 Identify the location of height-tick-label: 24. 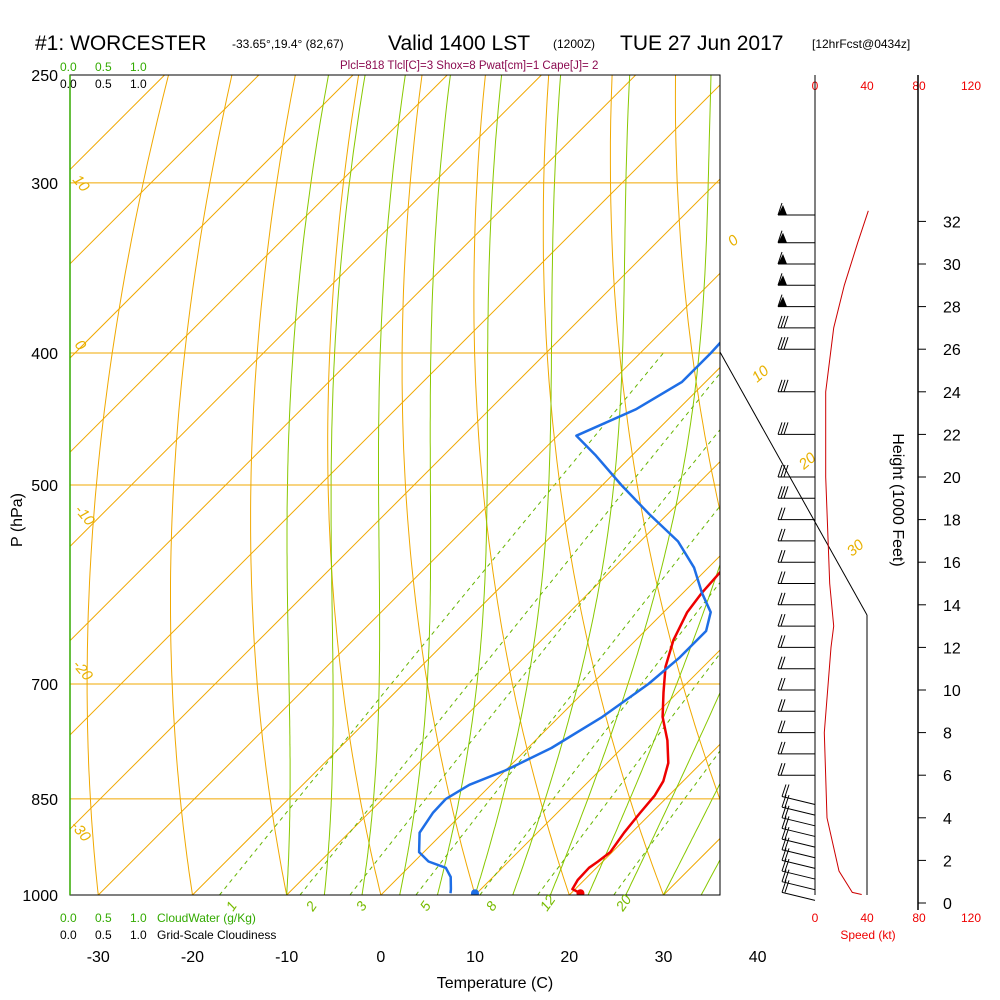
(952, 393).